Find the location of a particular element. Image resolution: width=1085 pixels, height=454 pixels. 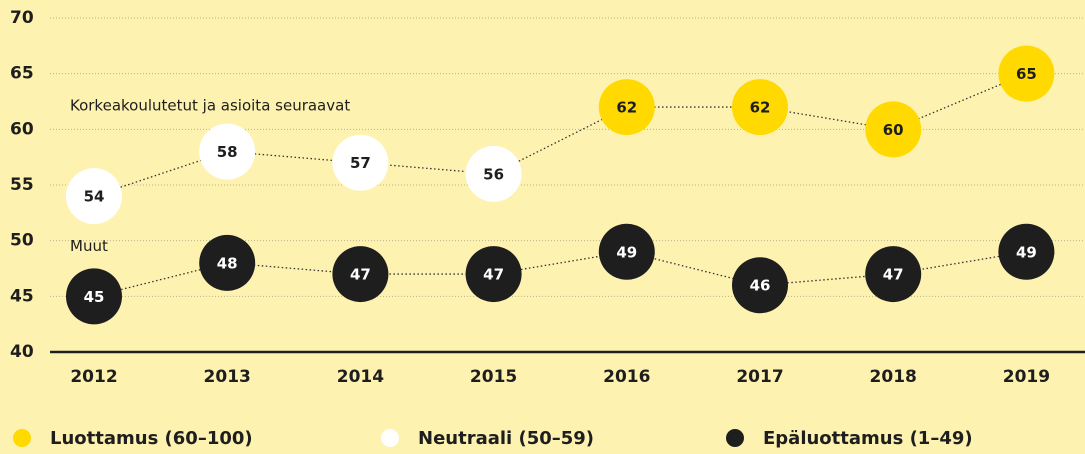

y-tick-label: 60 is located at coordinates (22, 129).